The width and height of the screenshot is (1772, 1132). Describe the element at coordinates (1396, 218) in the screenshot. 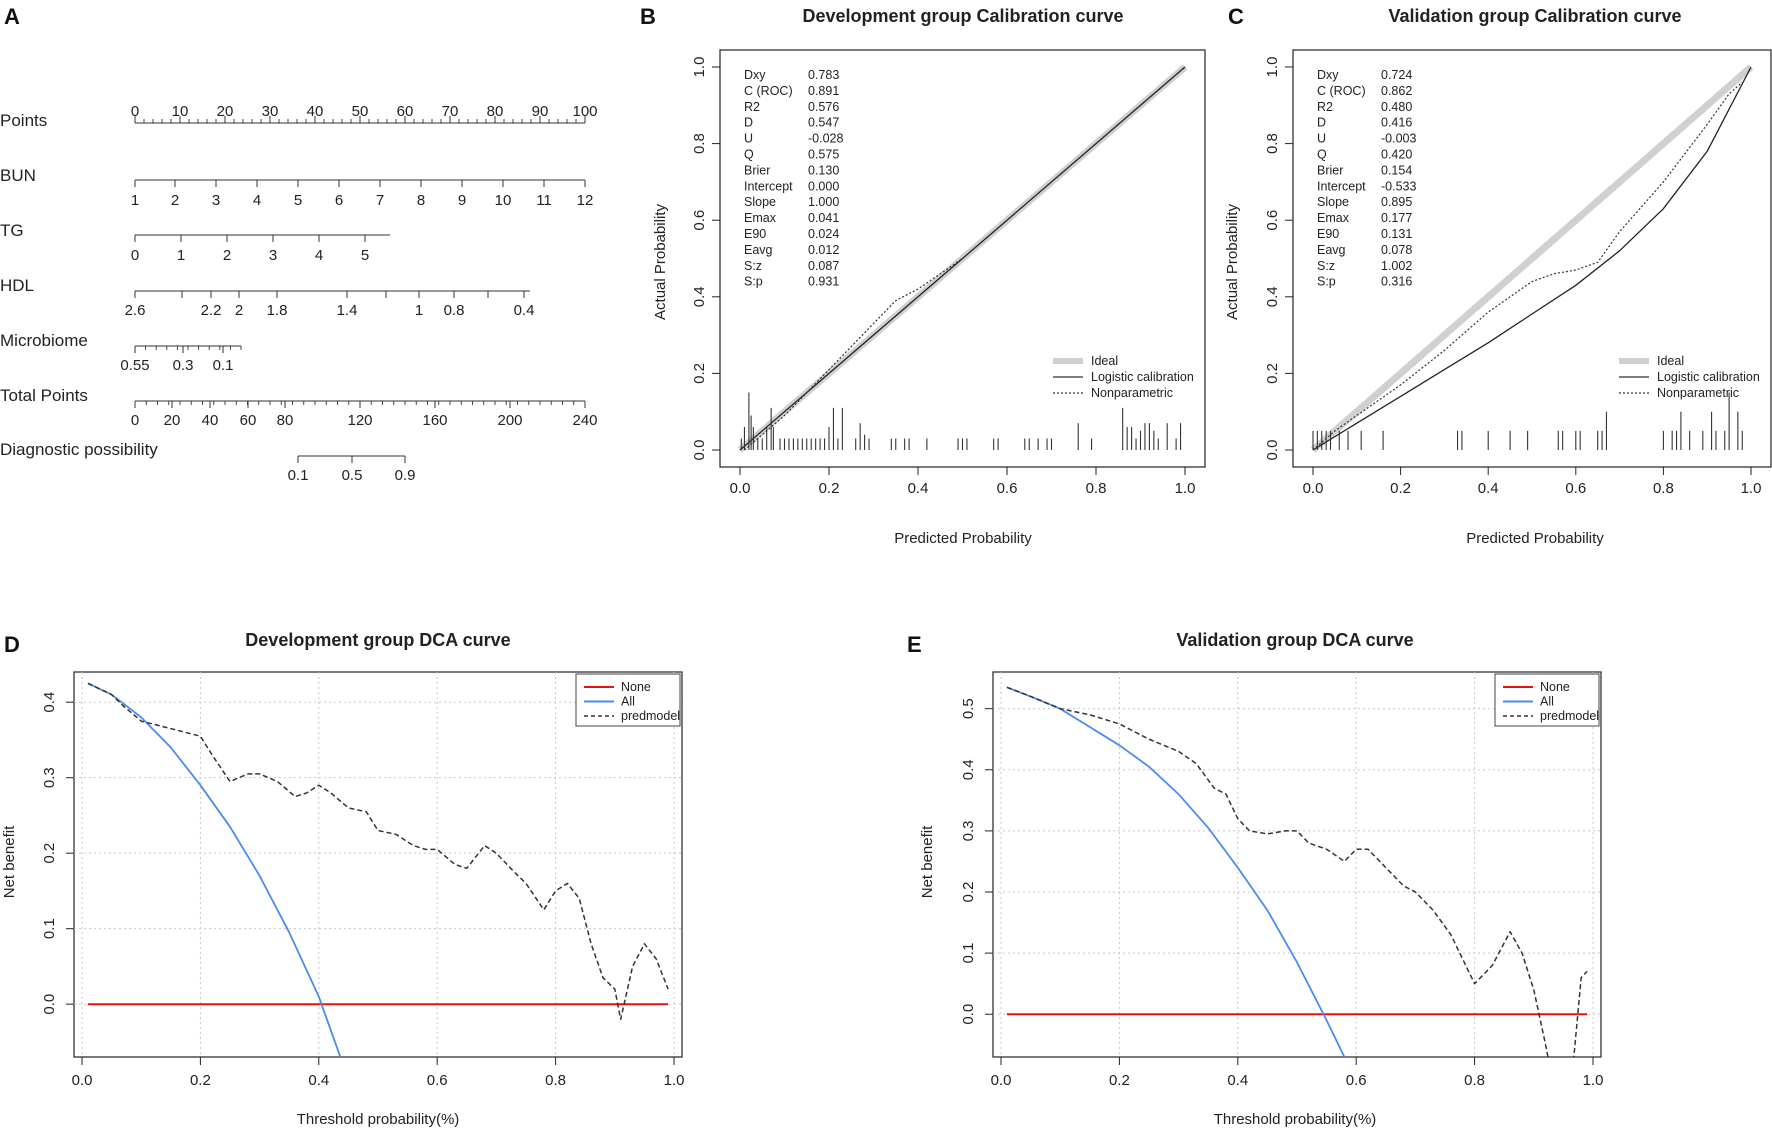

I see `stat-value: 0.177` at that location.